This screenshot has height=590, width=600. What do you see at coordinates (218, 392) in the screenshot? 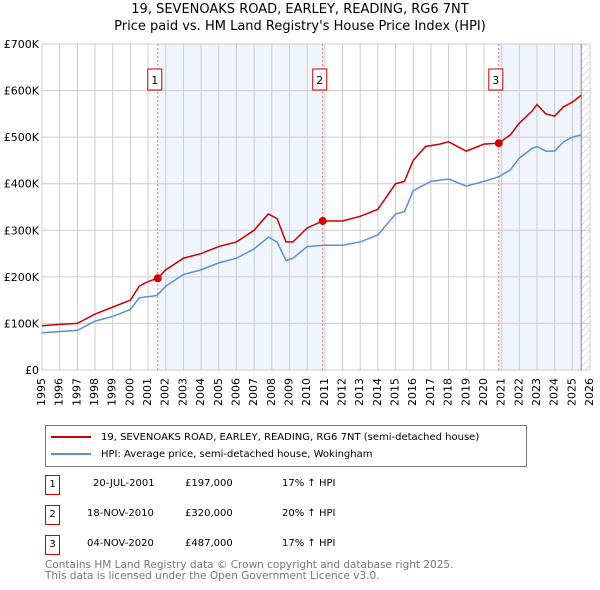
I see `x-tick-label: 2005` at bounding box center [218, 392].